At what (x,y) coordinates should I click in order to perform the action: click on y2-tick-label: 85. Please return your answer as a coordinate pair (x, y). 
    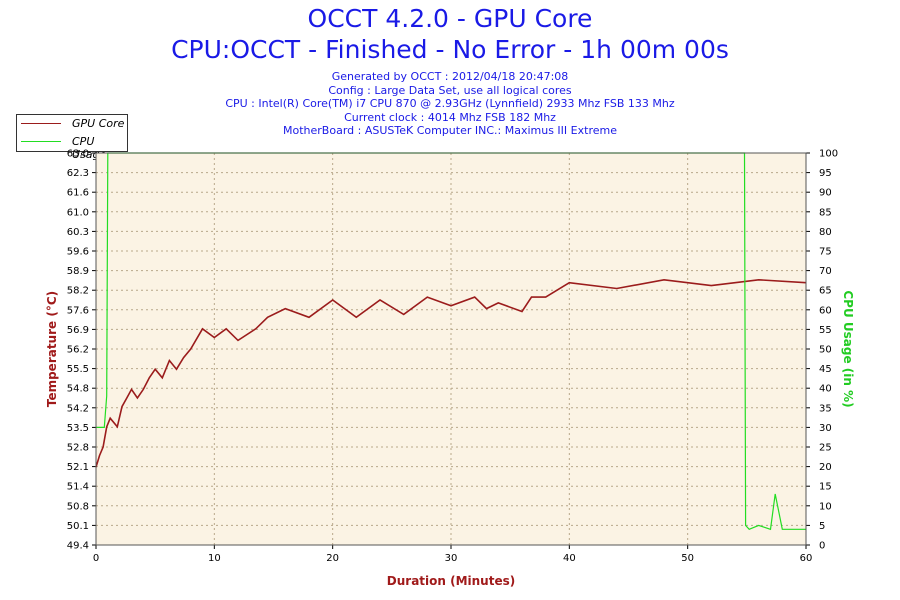
    Looking at the image, I should click on (825, 212).